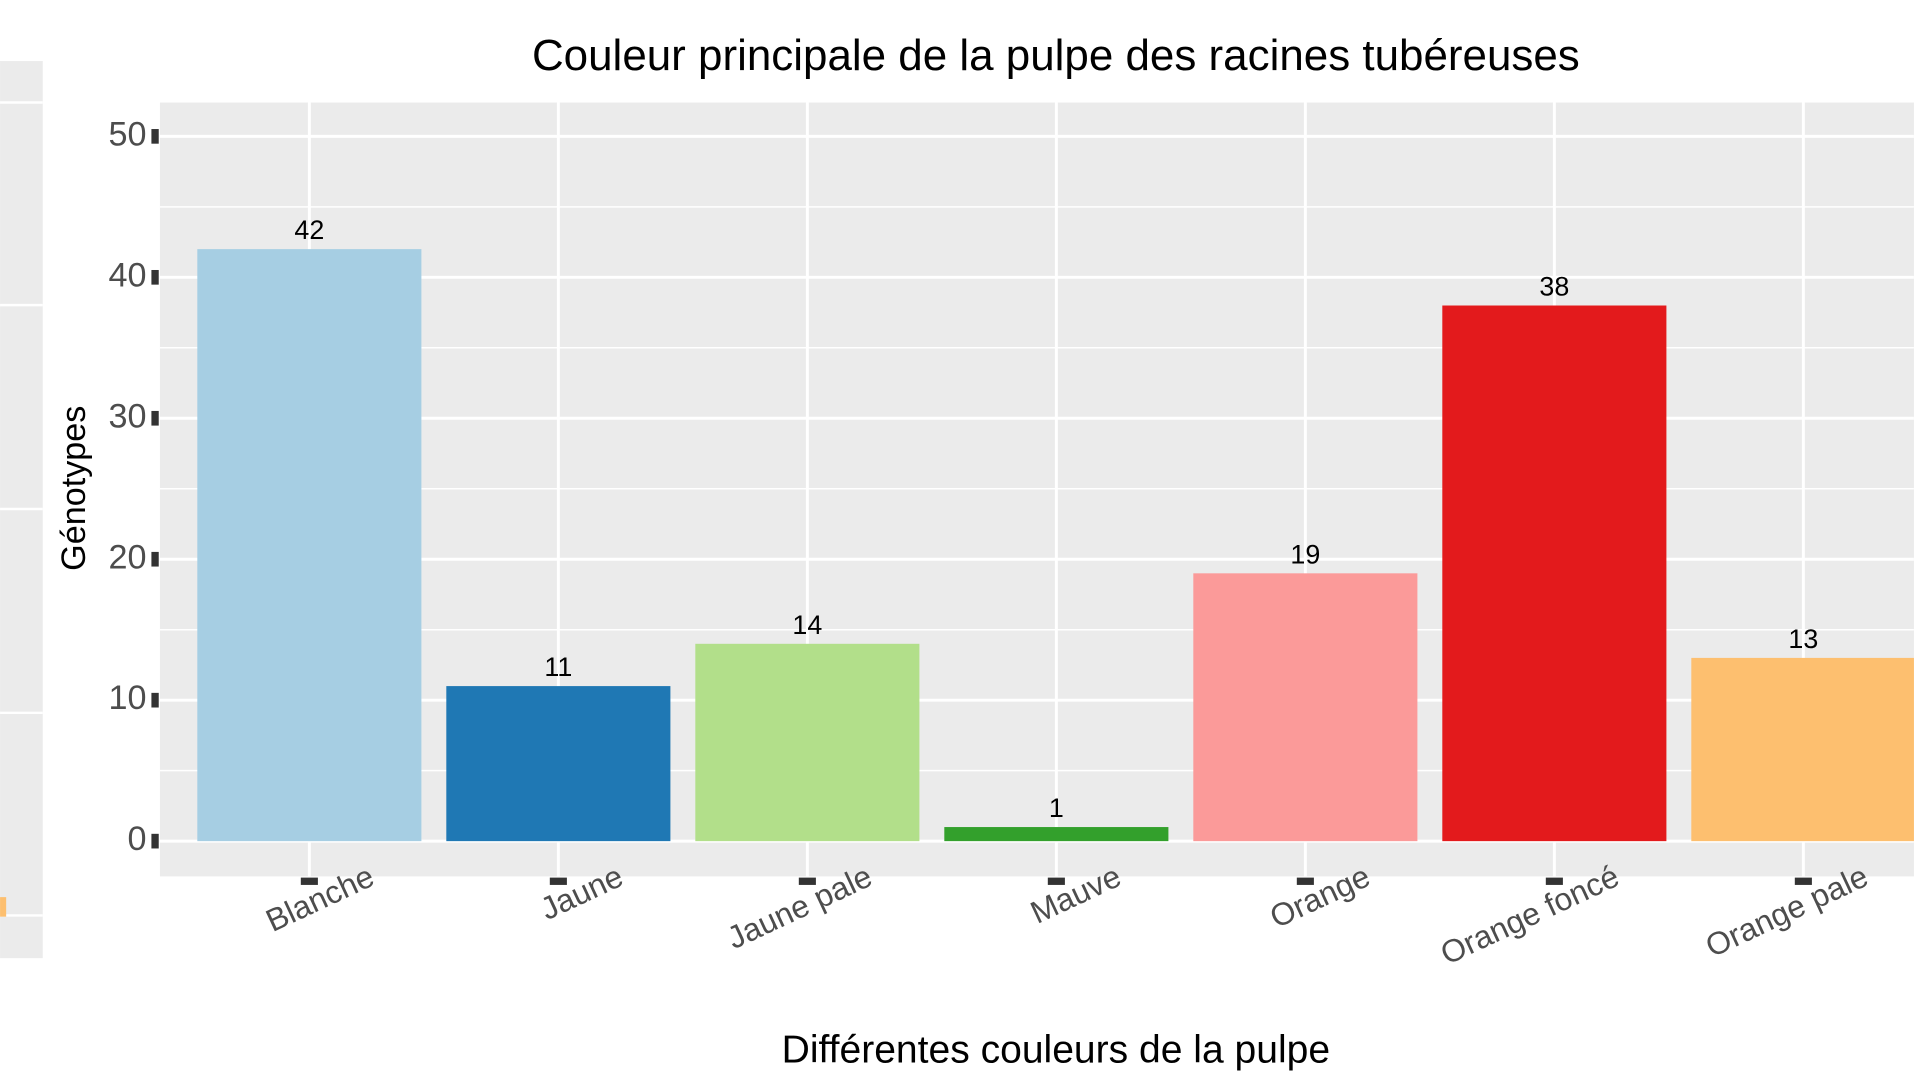  What do you see at coordinates (128, 416) in the screenshot?
I see `y-tick-label: 30` at bounding box center [128, 416].